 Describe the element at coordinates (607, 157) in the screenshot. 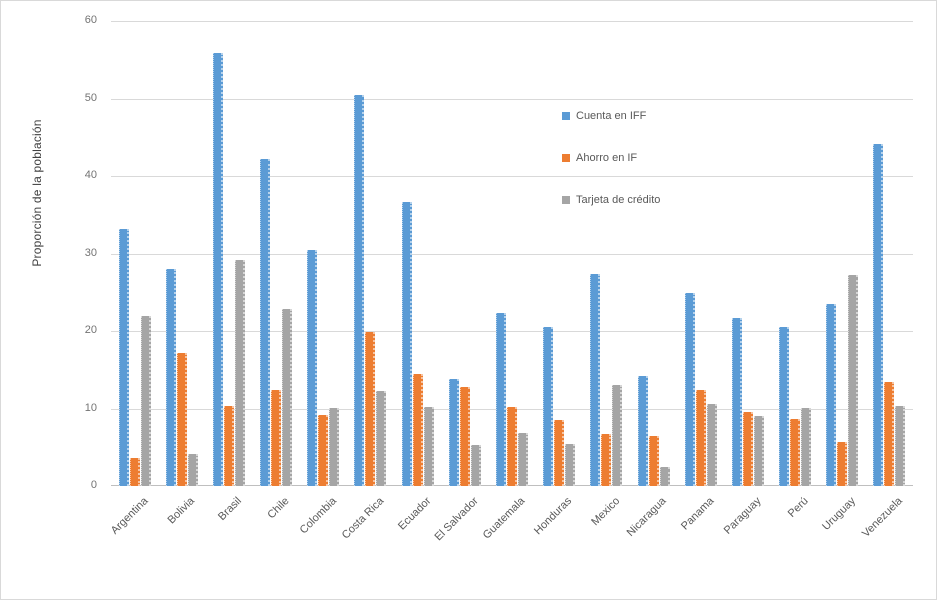

I see `legend-label-series-2: Ahorro en IF` at that location.